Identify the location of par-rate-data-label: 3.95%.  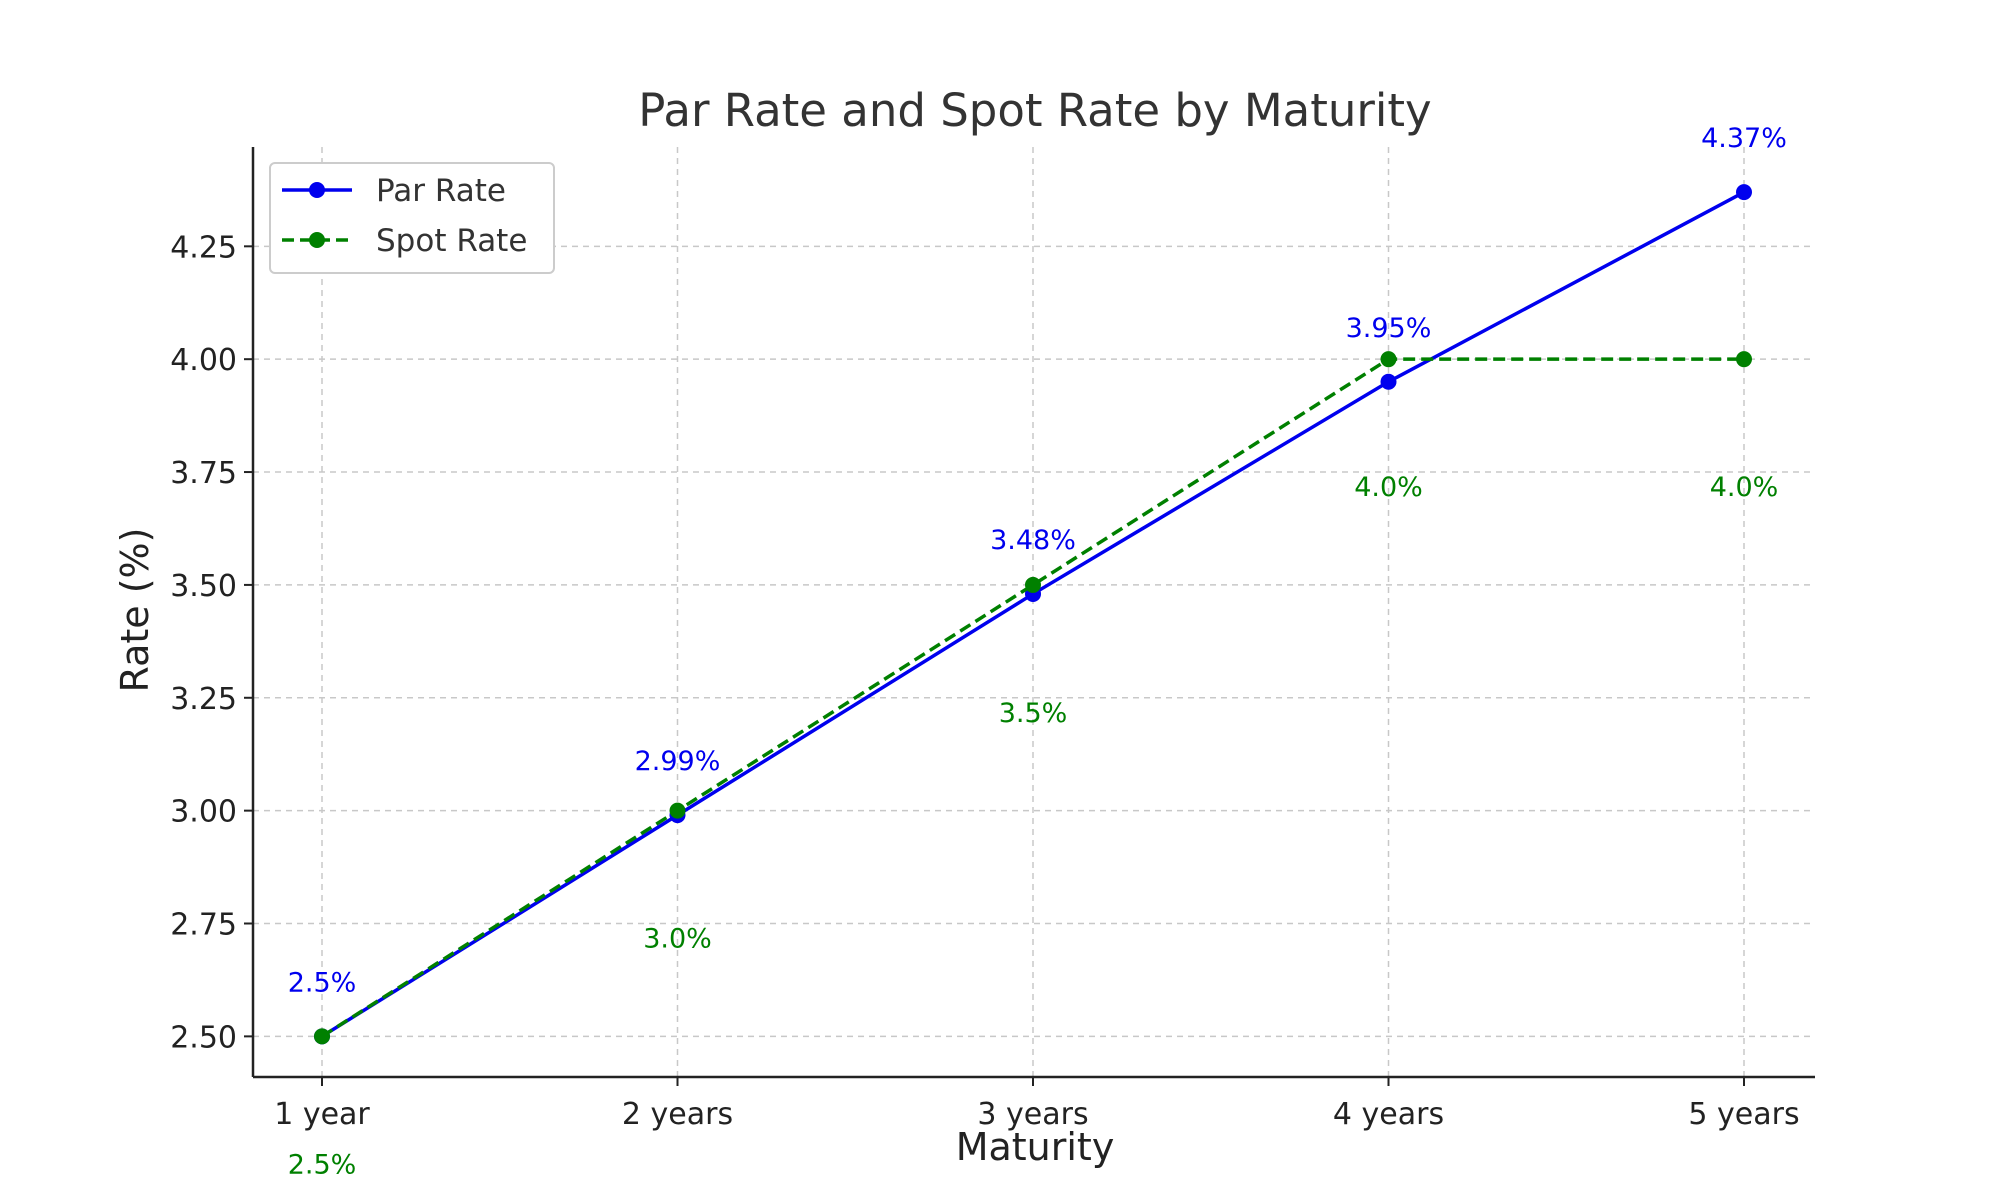
(1389, 328).